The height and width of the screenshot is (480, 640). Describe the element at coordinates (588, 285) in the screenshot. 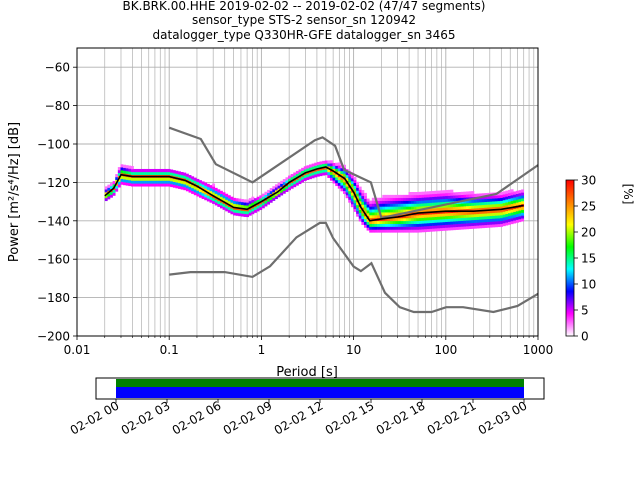

I see `colorbar-tick-label: 10` at that location.